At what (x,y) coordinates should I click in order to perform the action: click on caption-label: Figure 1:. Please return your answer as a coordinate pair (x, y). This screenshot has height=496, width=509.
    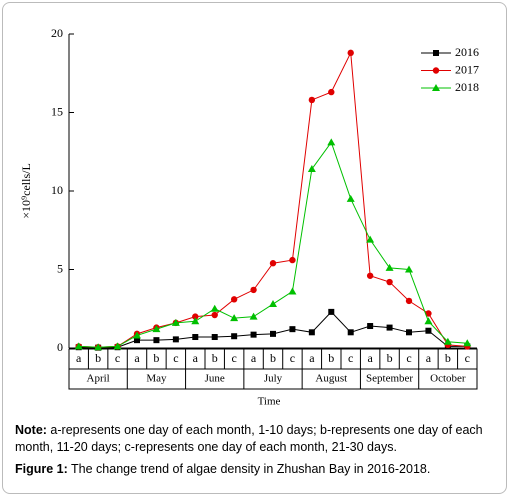
    Looking at the image, I should click on (41, 469).